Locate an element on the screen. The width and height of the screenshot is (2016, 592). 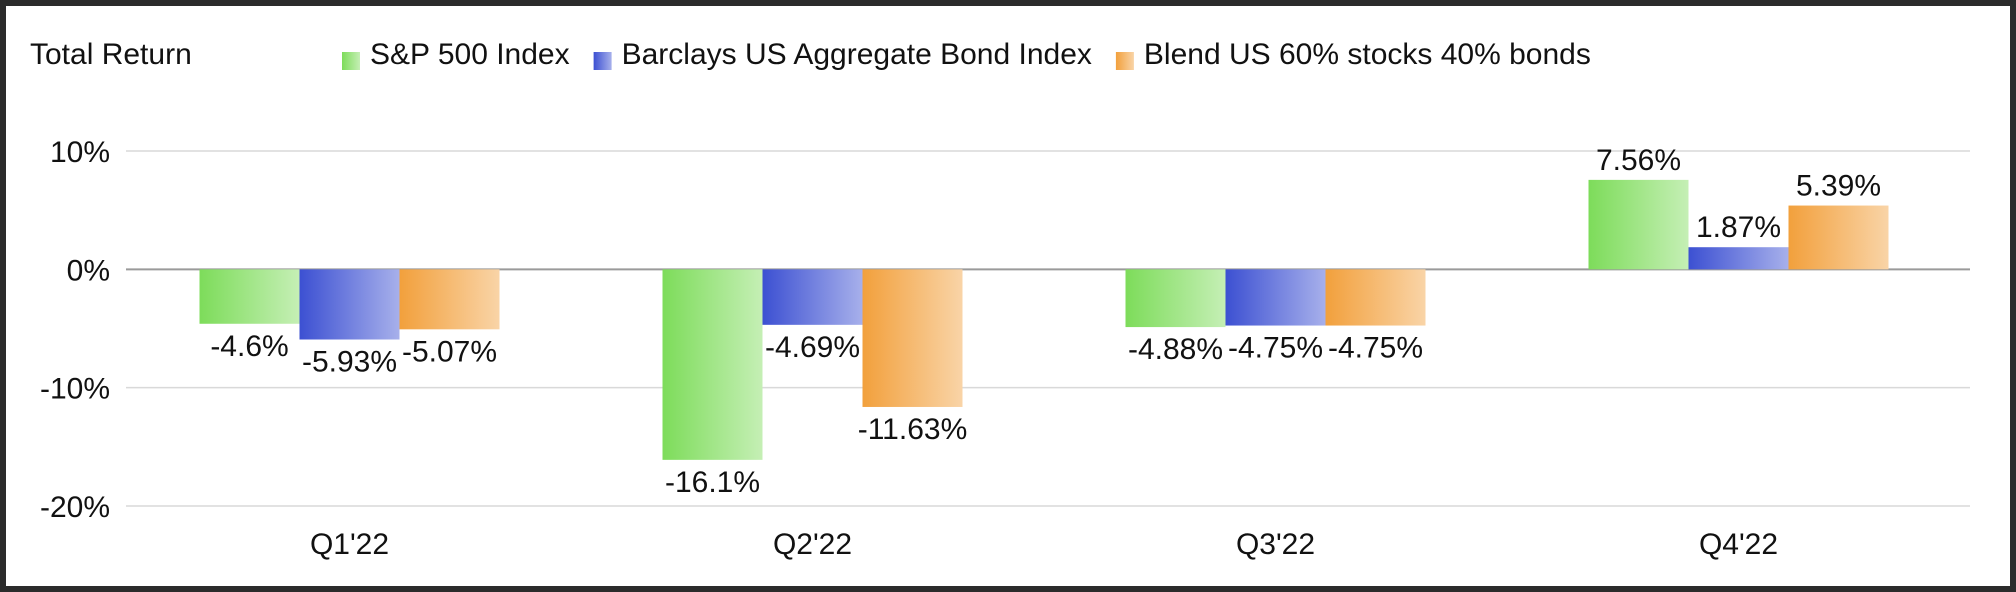
y-tick-label: 0% is located at coordinates (88, 270).